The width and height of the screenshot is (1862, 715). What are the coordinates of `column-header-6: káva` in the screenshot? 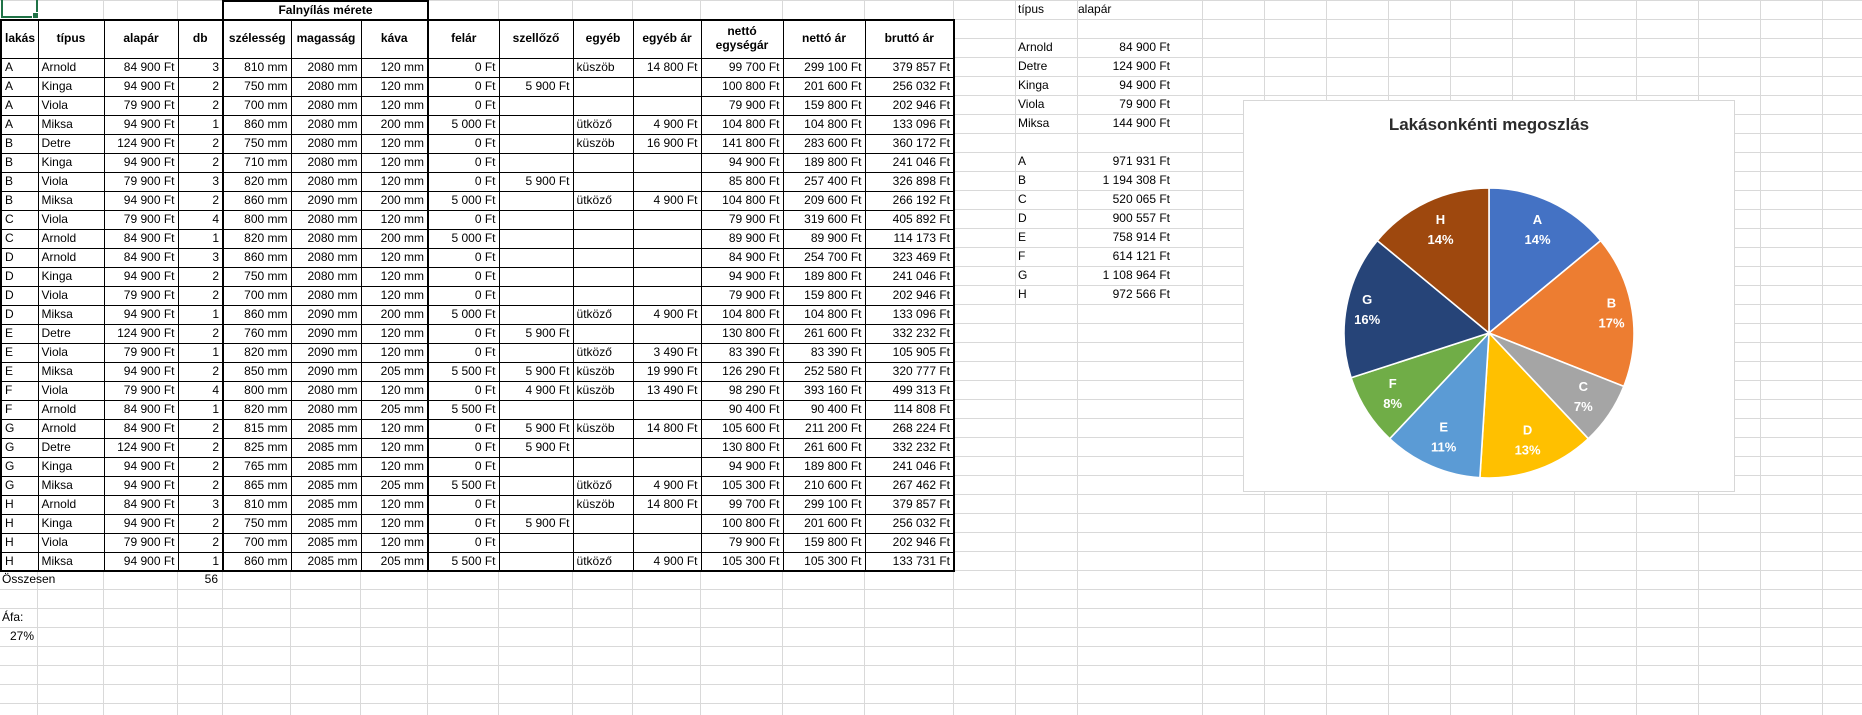 It's located at (395, 39).